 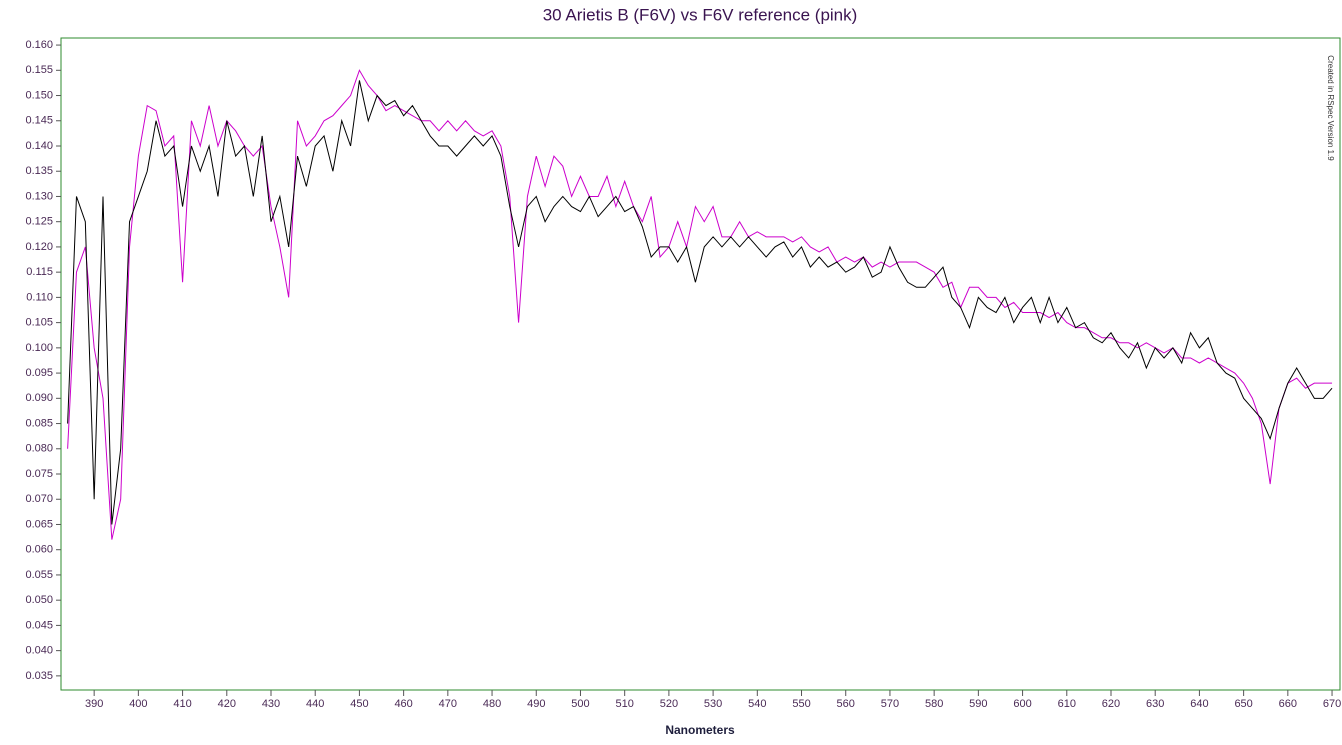 I want to click on y-tick-label: 0.070, so click(x=39, y=499).